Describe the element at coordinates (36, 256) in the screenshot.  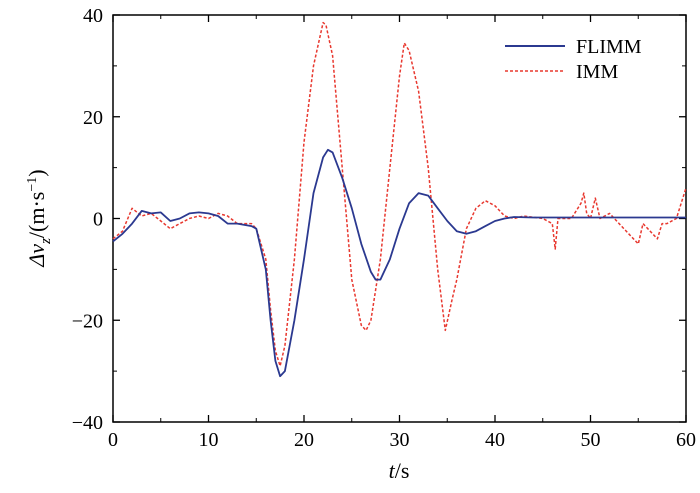
I see `y-axis-label-var: Δv` at that location.